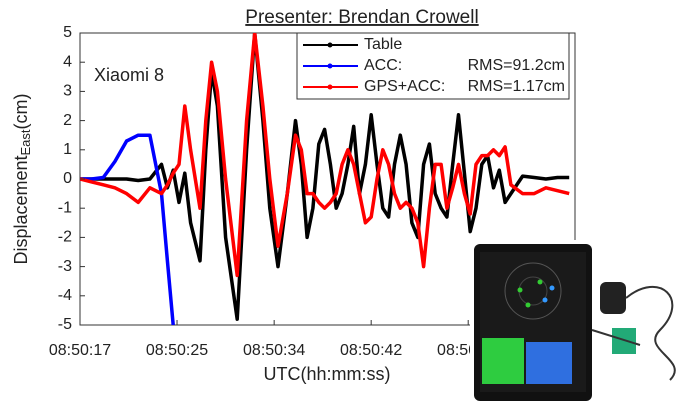 This screenshot has height=401, width=683. I want to click on gps-antenna, so click(613, 298).